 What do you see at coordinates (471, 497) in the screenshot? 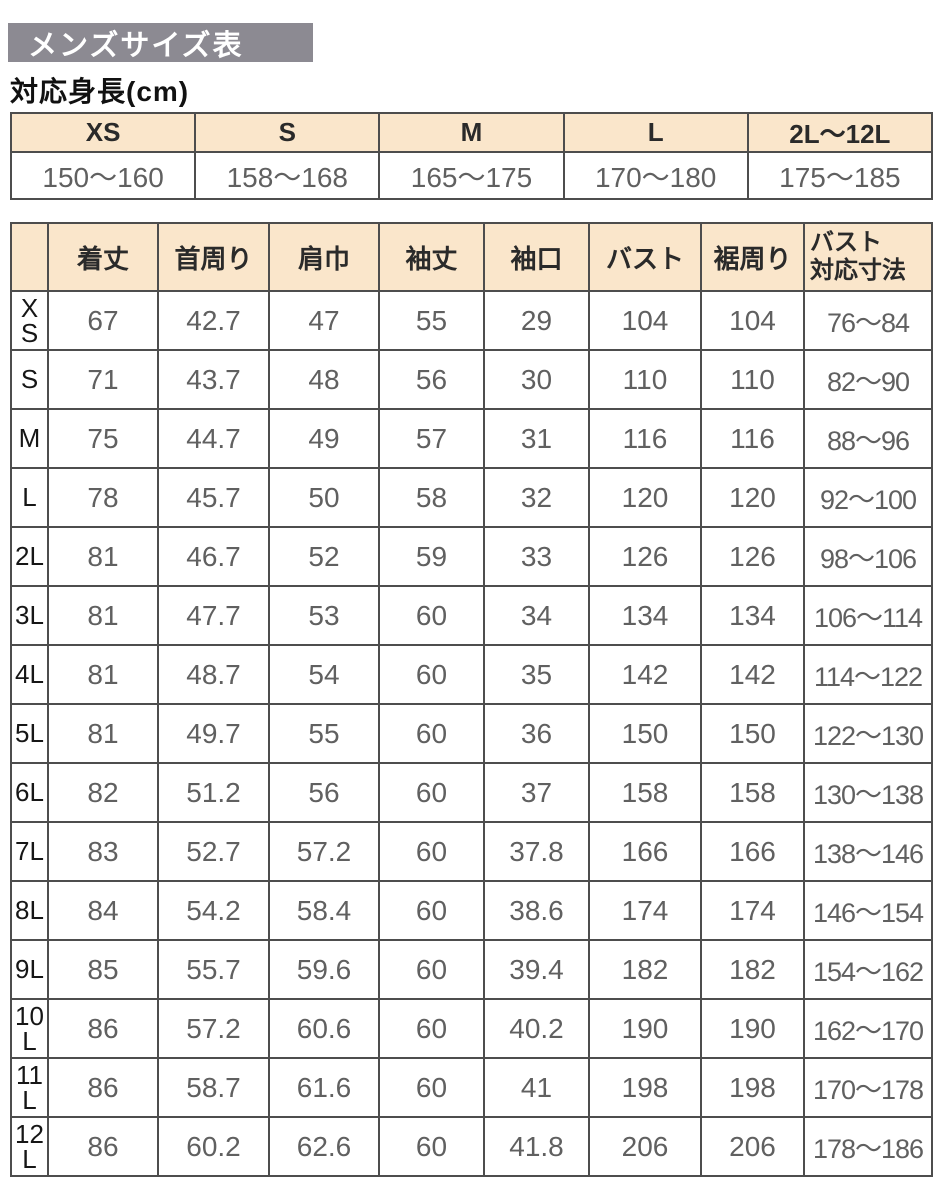
I see `table-row: L 78 45.7 50 58 32 120 120 92〜100` at bounding box center [471, 497].